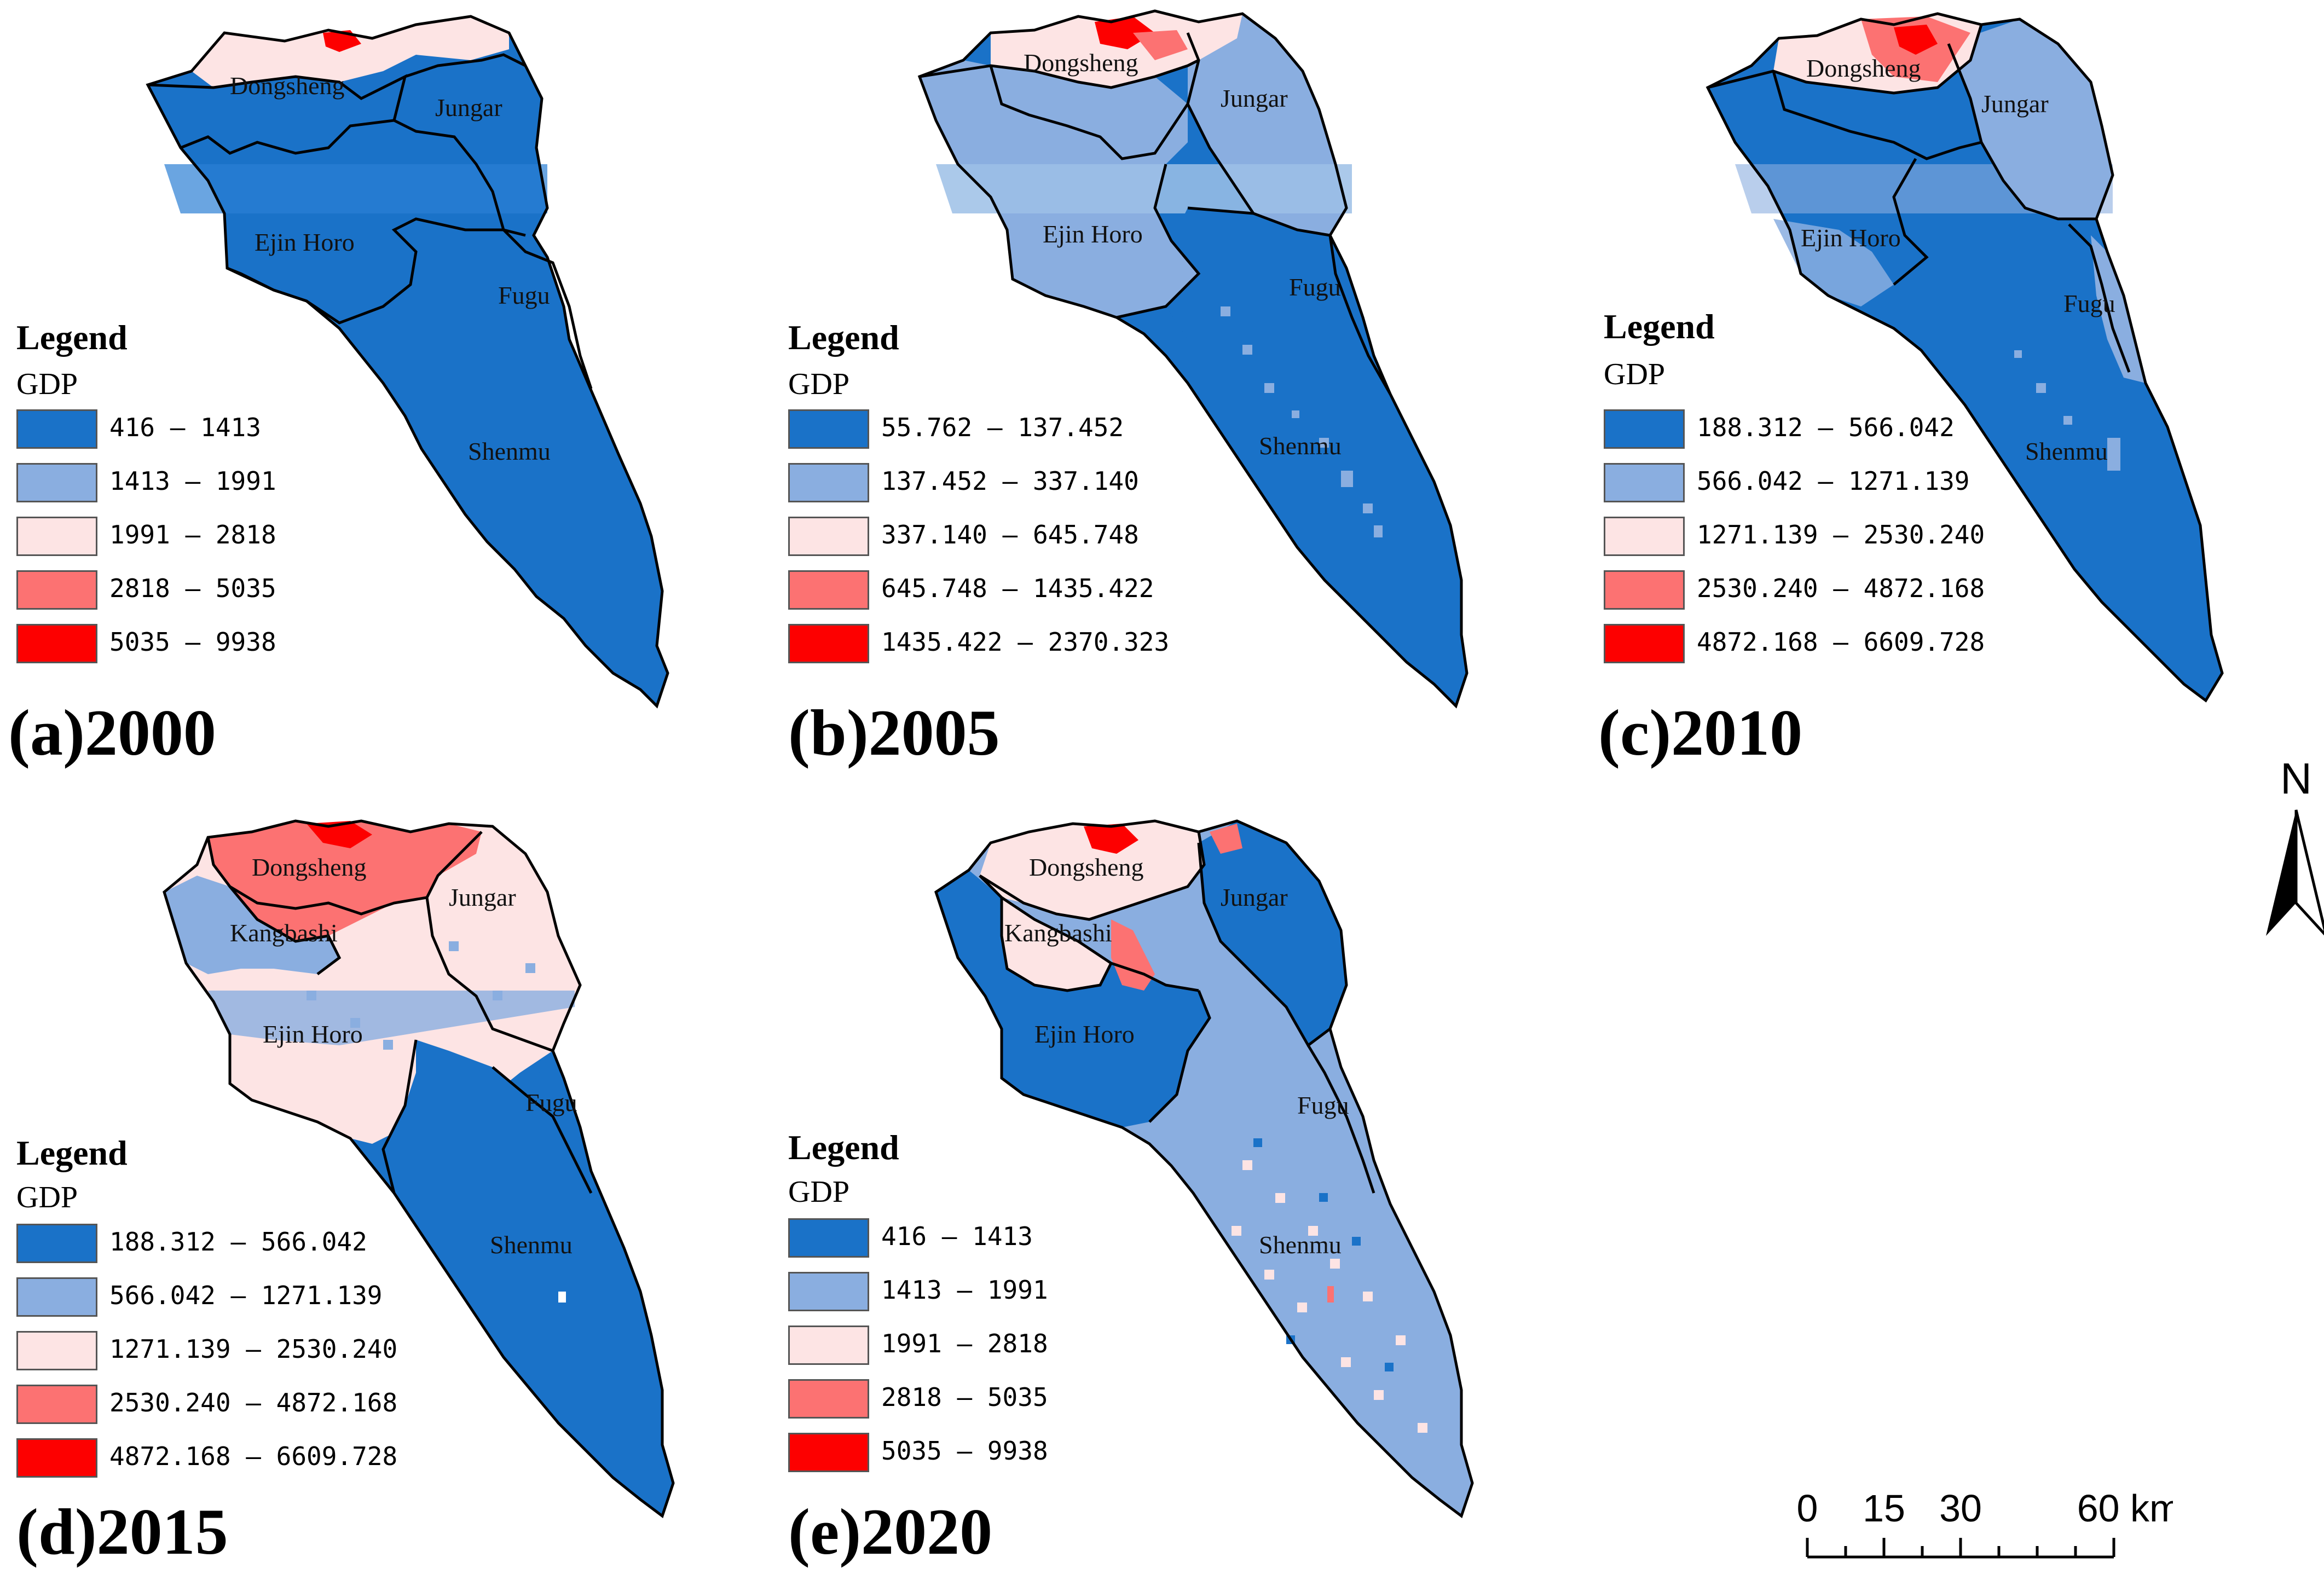 This screenshot has width=2324, height=1586. What do you see at coordinates (1058, 933) in the screenshot?
I see `county-label-kangbashi: Kangbashi` at bounding box center [1058, 933].